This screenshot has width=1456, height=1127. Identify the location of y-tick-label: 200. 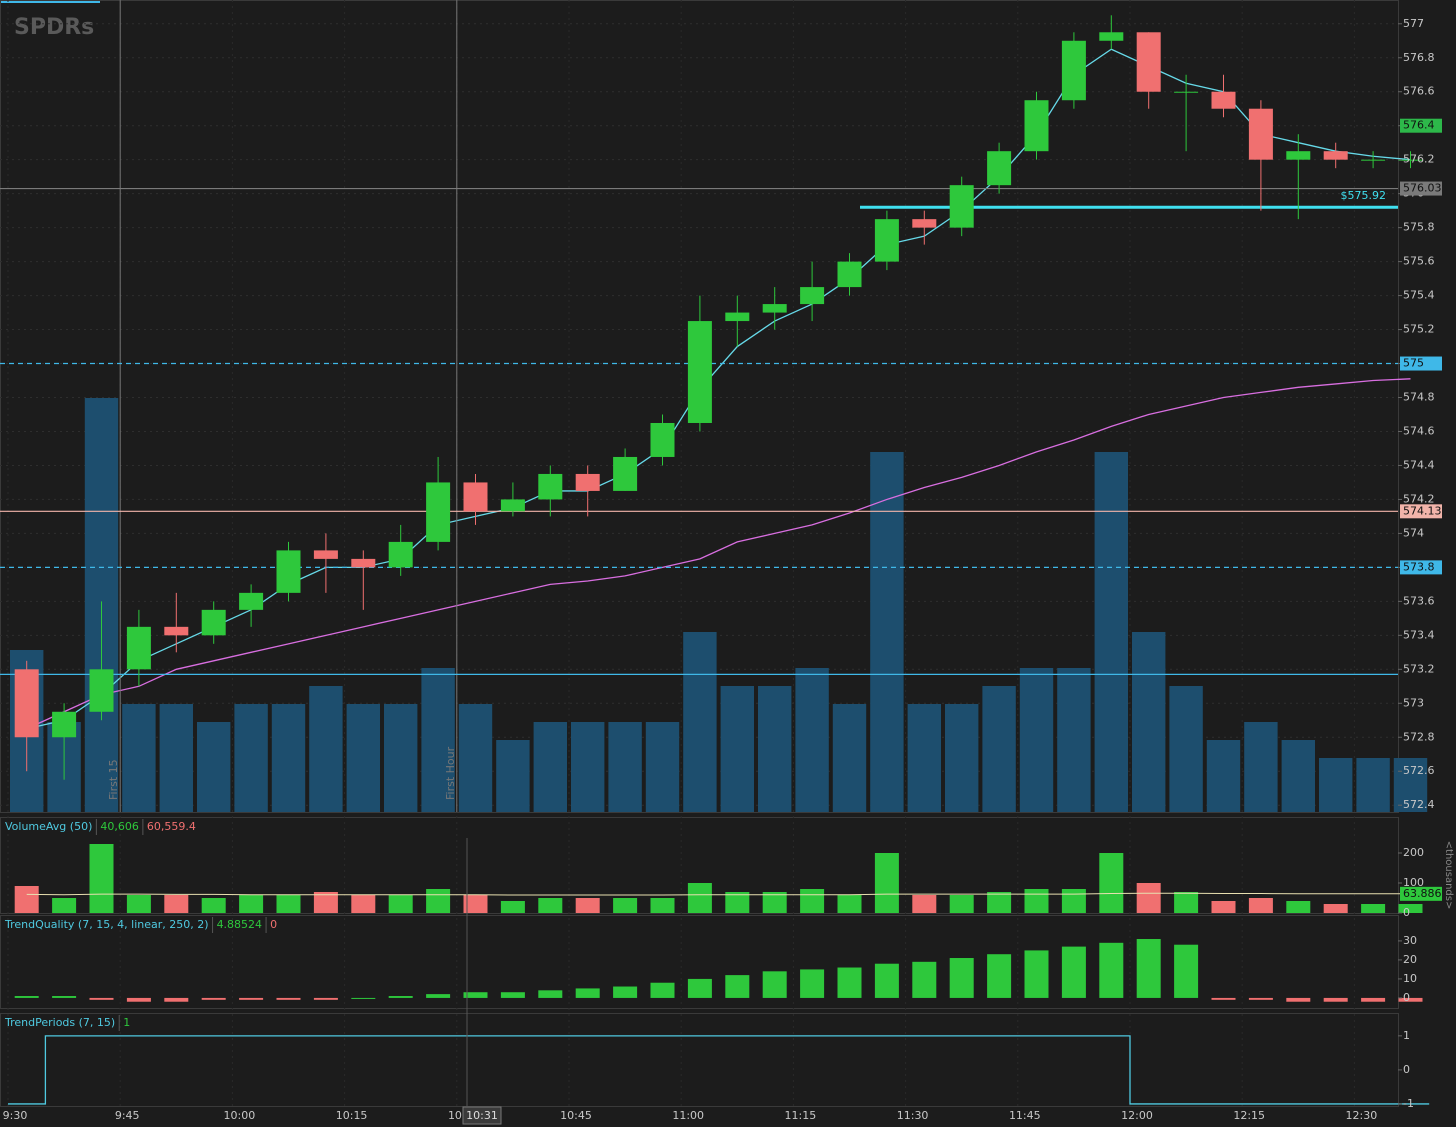
(1413, 852).